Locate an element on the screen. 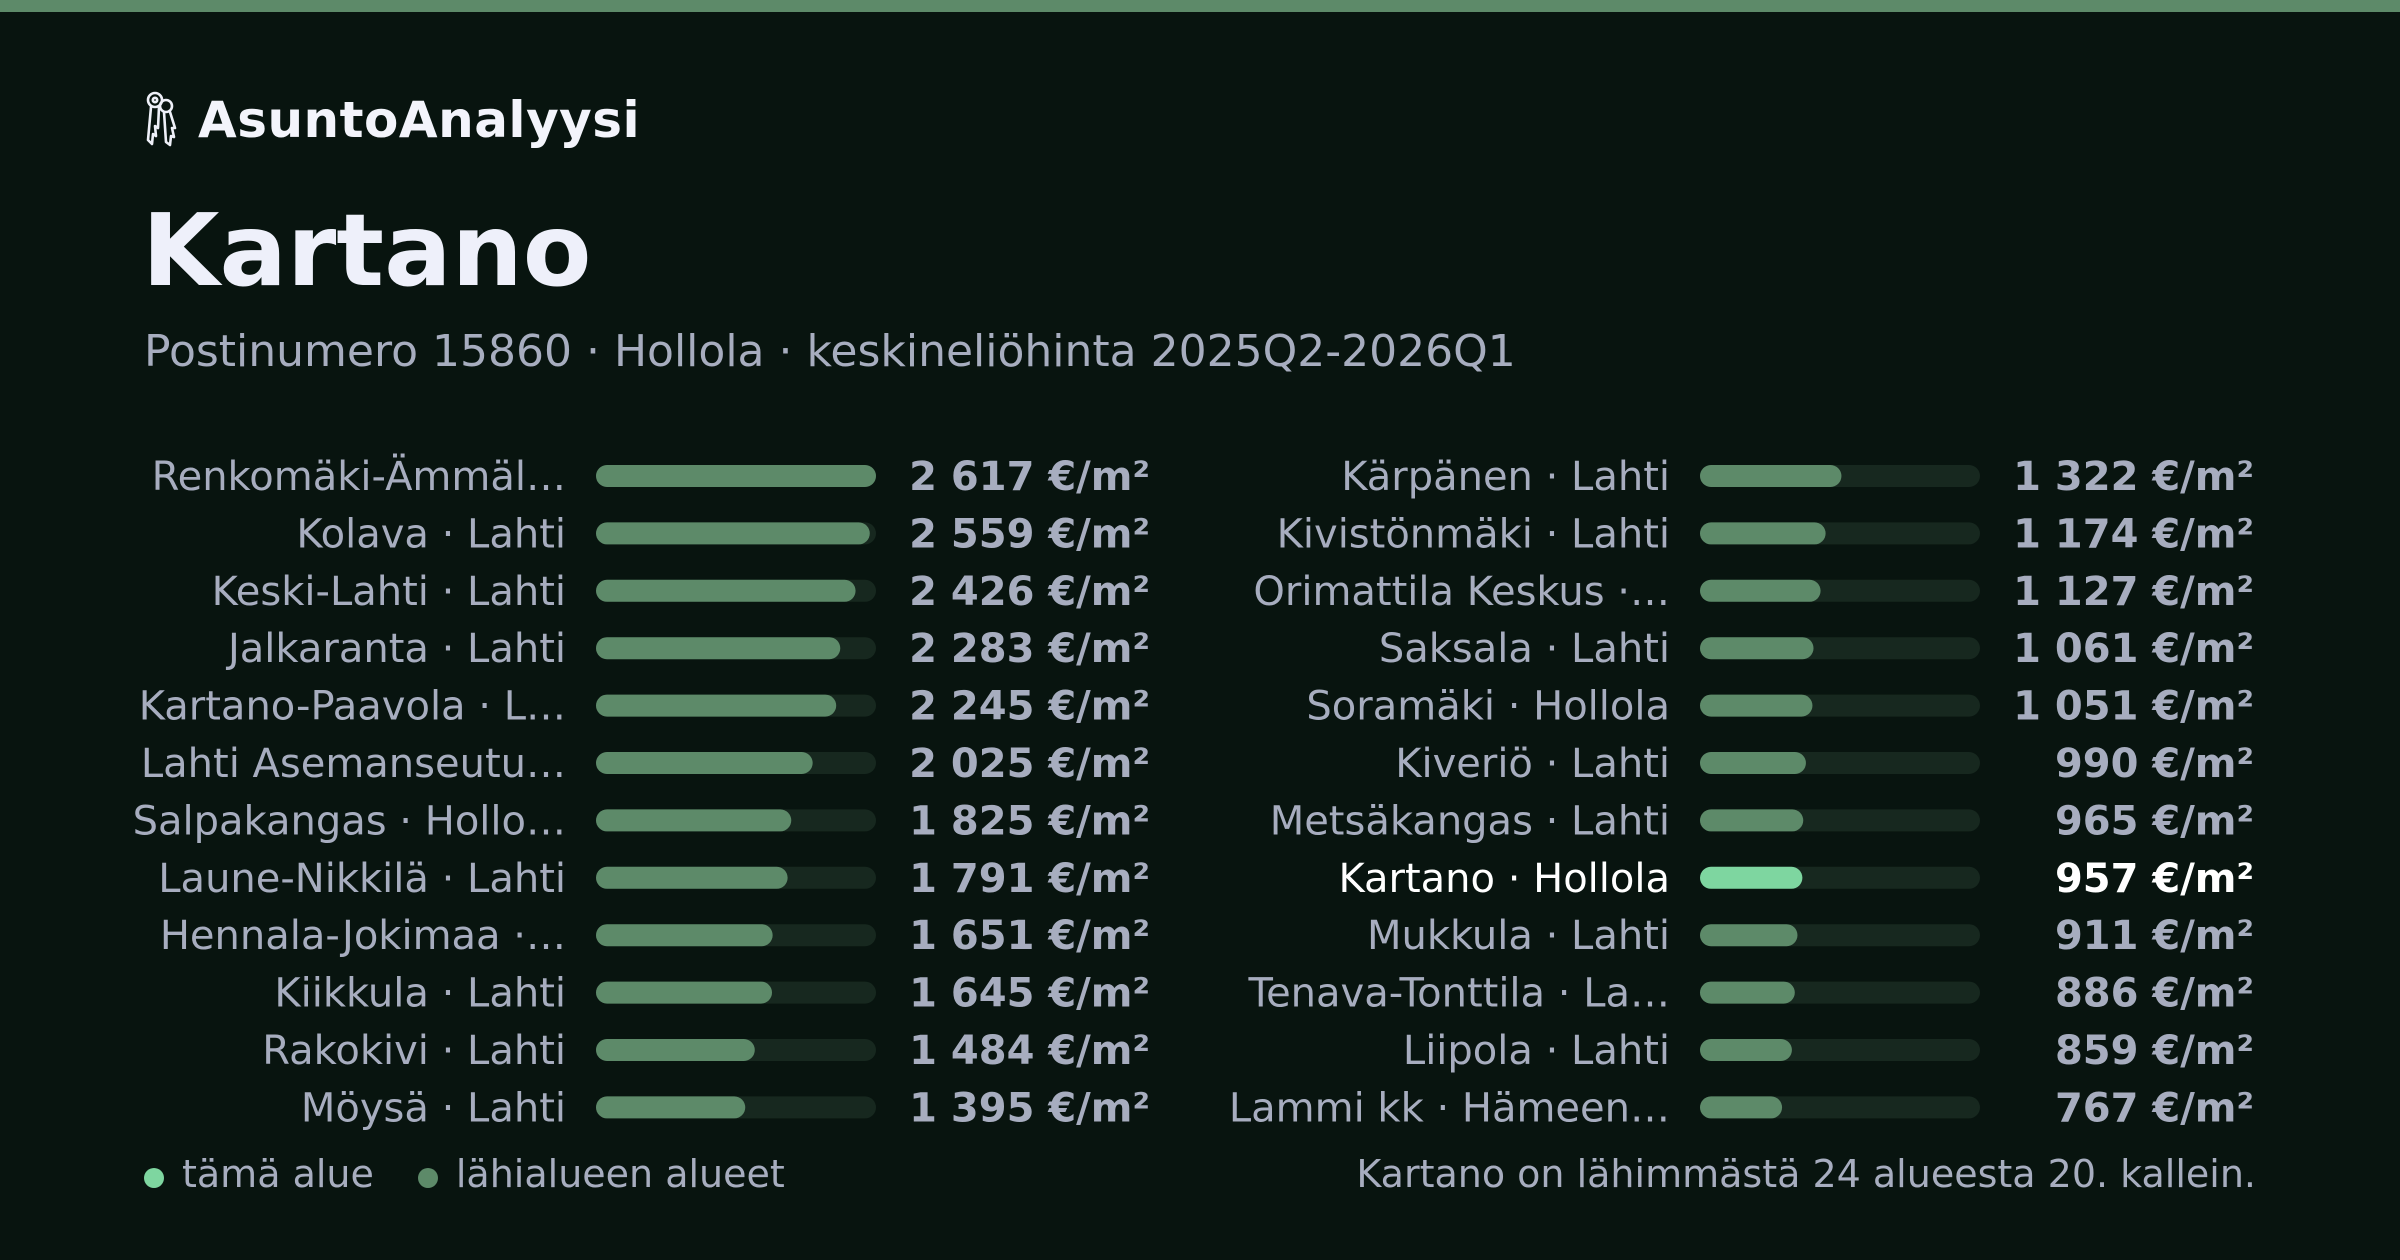  area-label: Kolava · Lahti is located at coordinates (431, 534).